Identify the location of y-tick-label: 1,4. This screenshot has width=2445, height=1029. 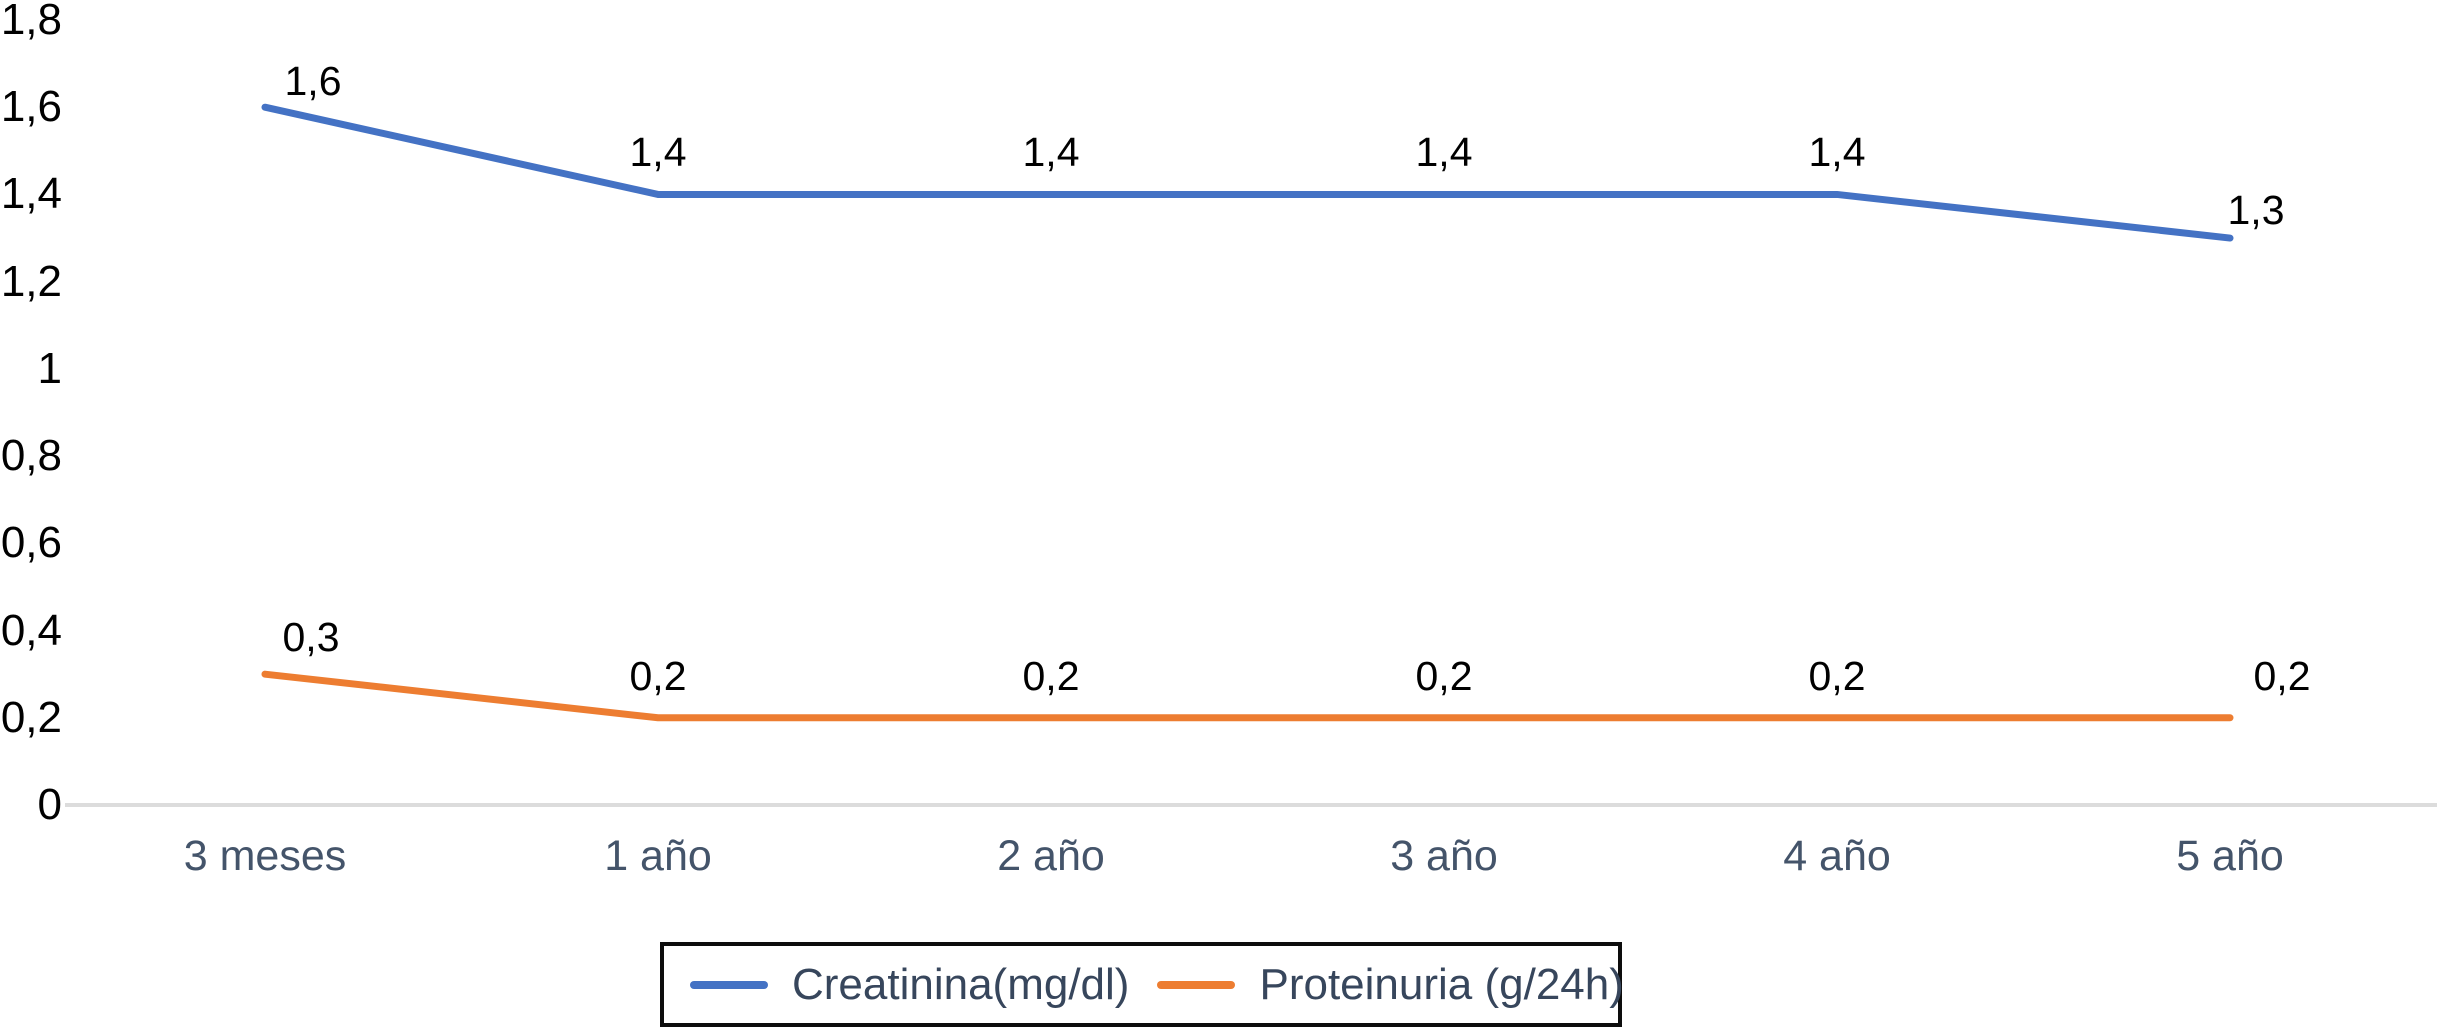
(31, 194).